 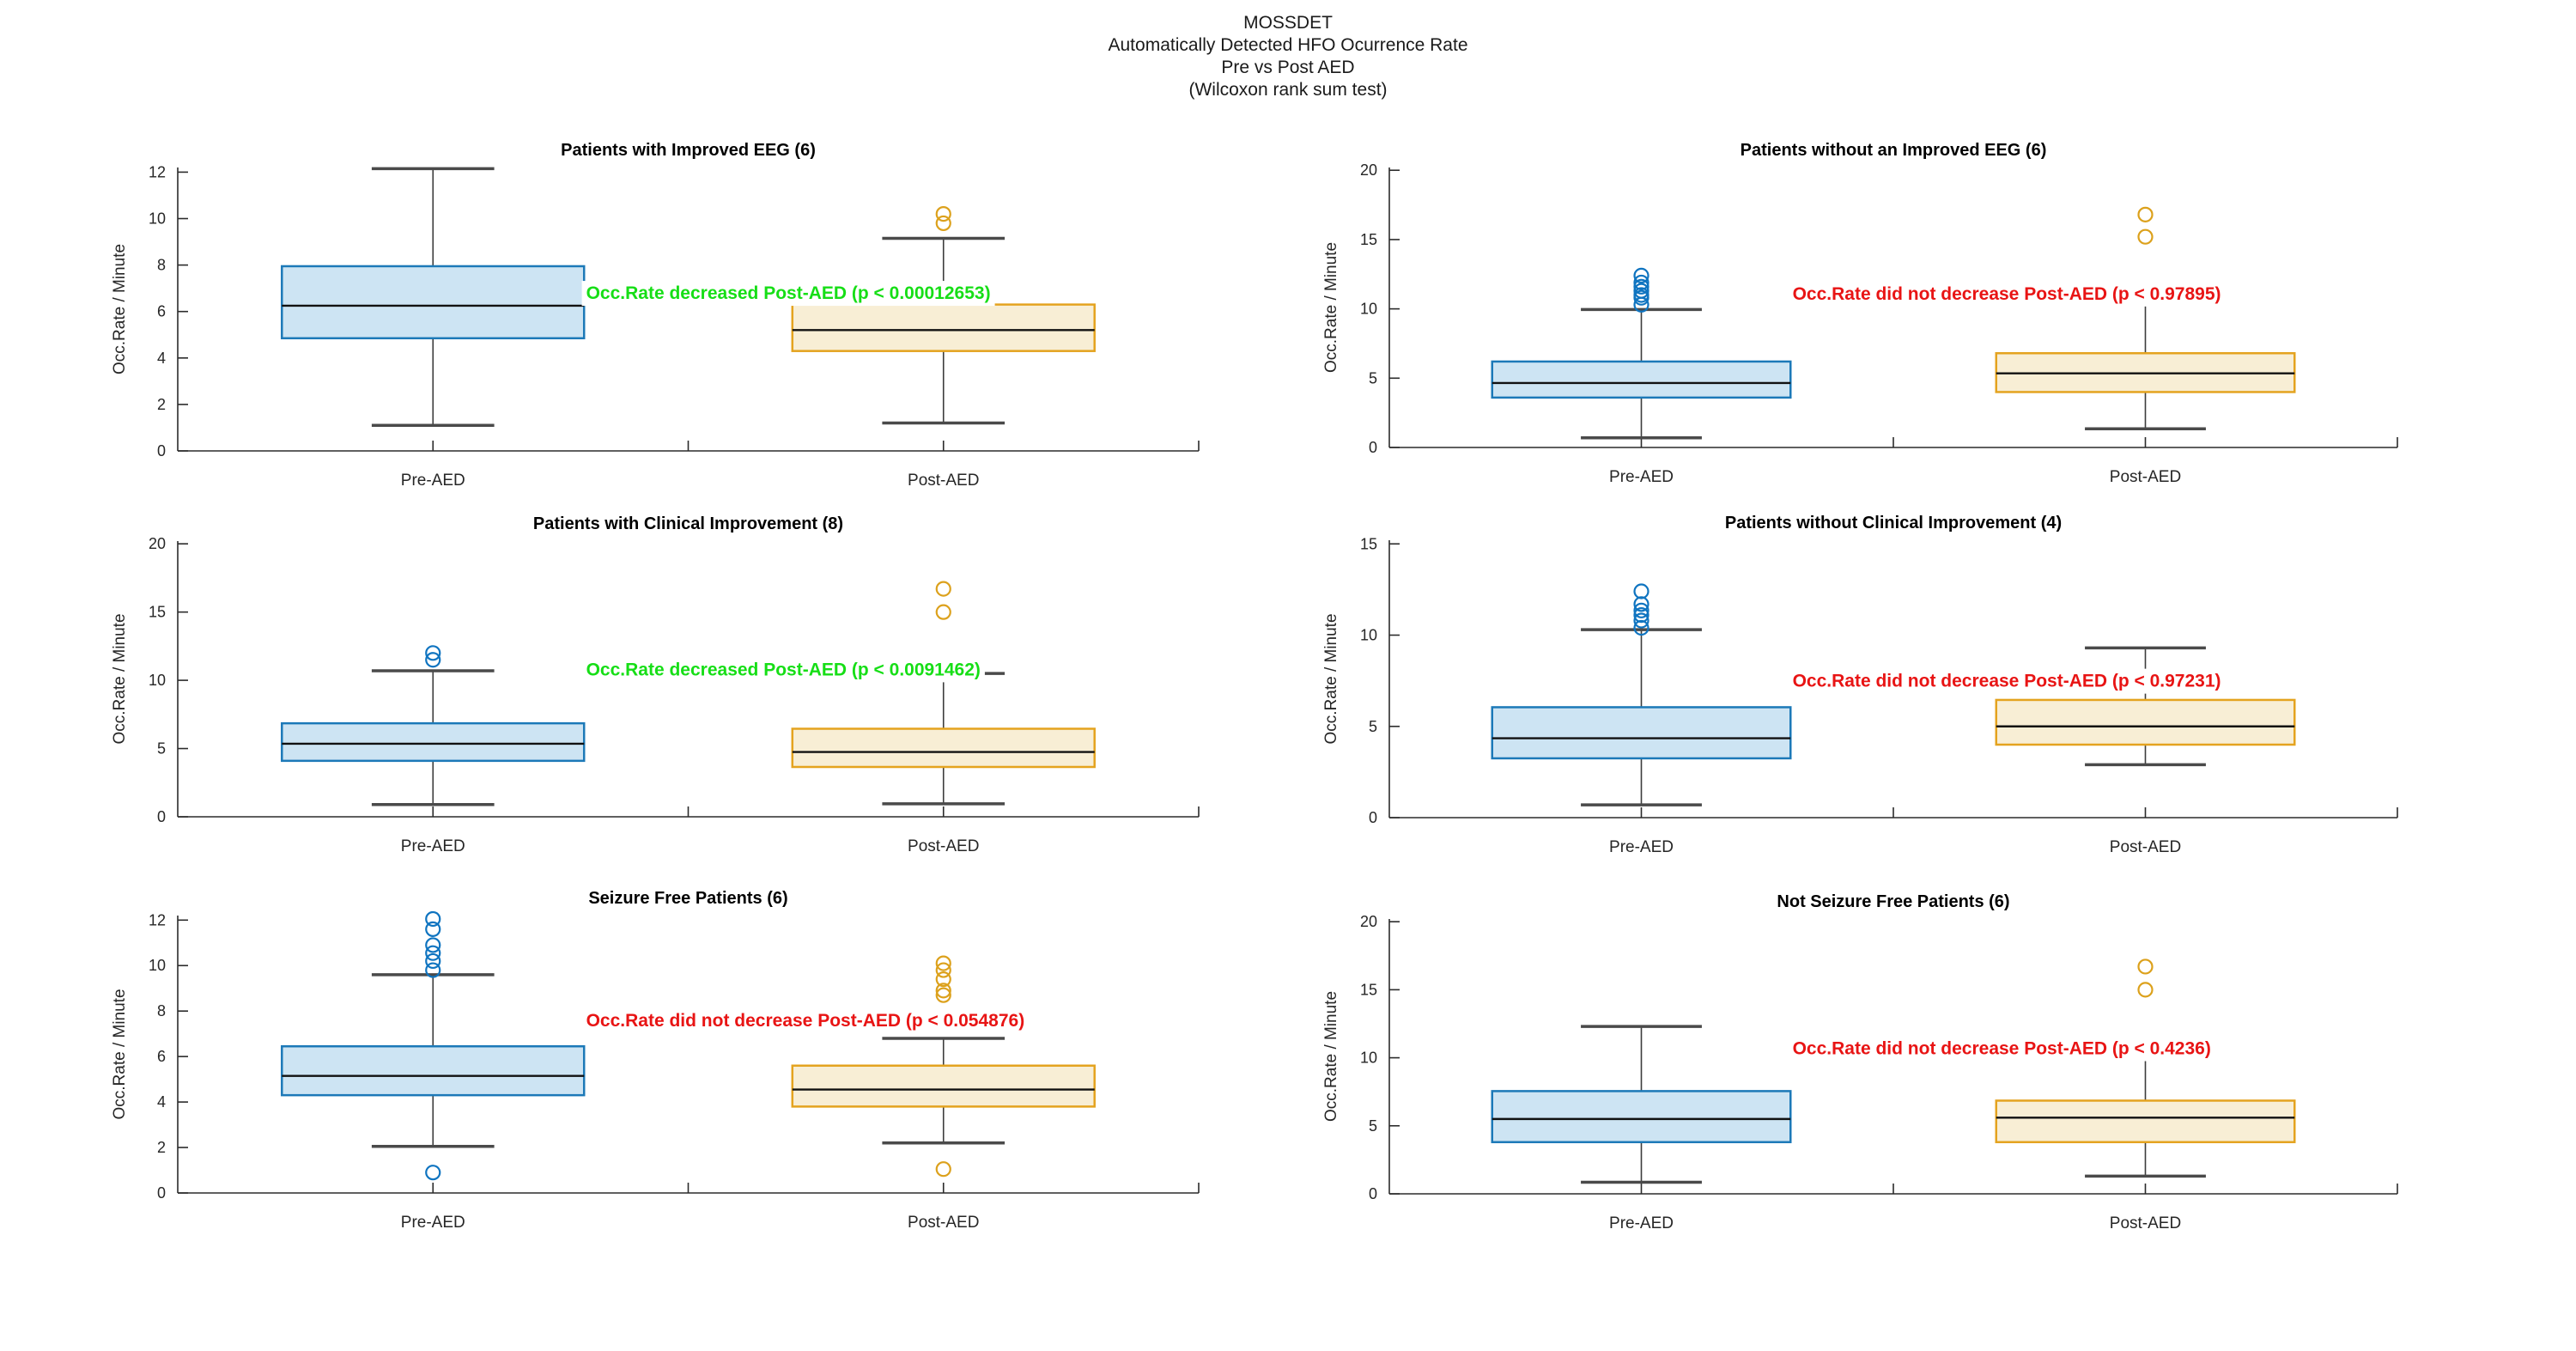 What do you see at coordinates (1288, 67) in the screenshot?
I see `figure-title-line-3: Pre vs Post AED` at bounding box center [1288, 67].